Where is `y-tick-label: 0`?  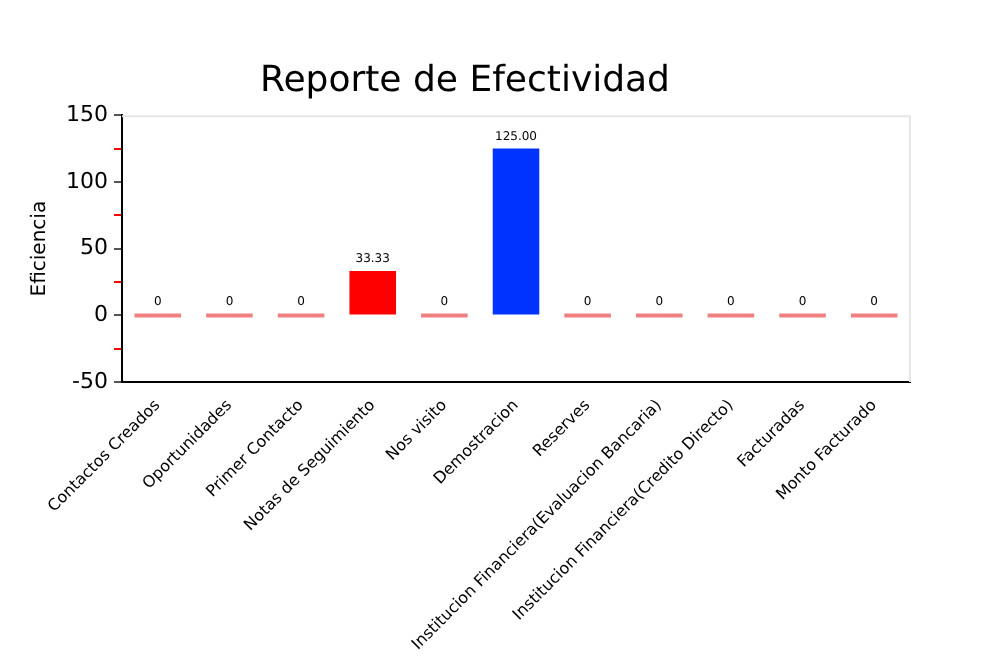
y-tick-label: 0 is located at coordinates (100, 314).